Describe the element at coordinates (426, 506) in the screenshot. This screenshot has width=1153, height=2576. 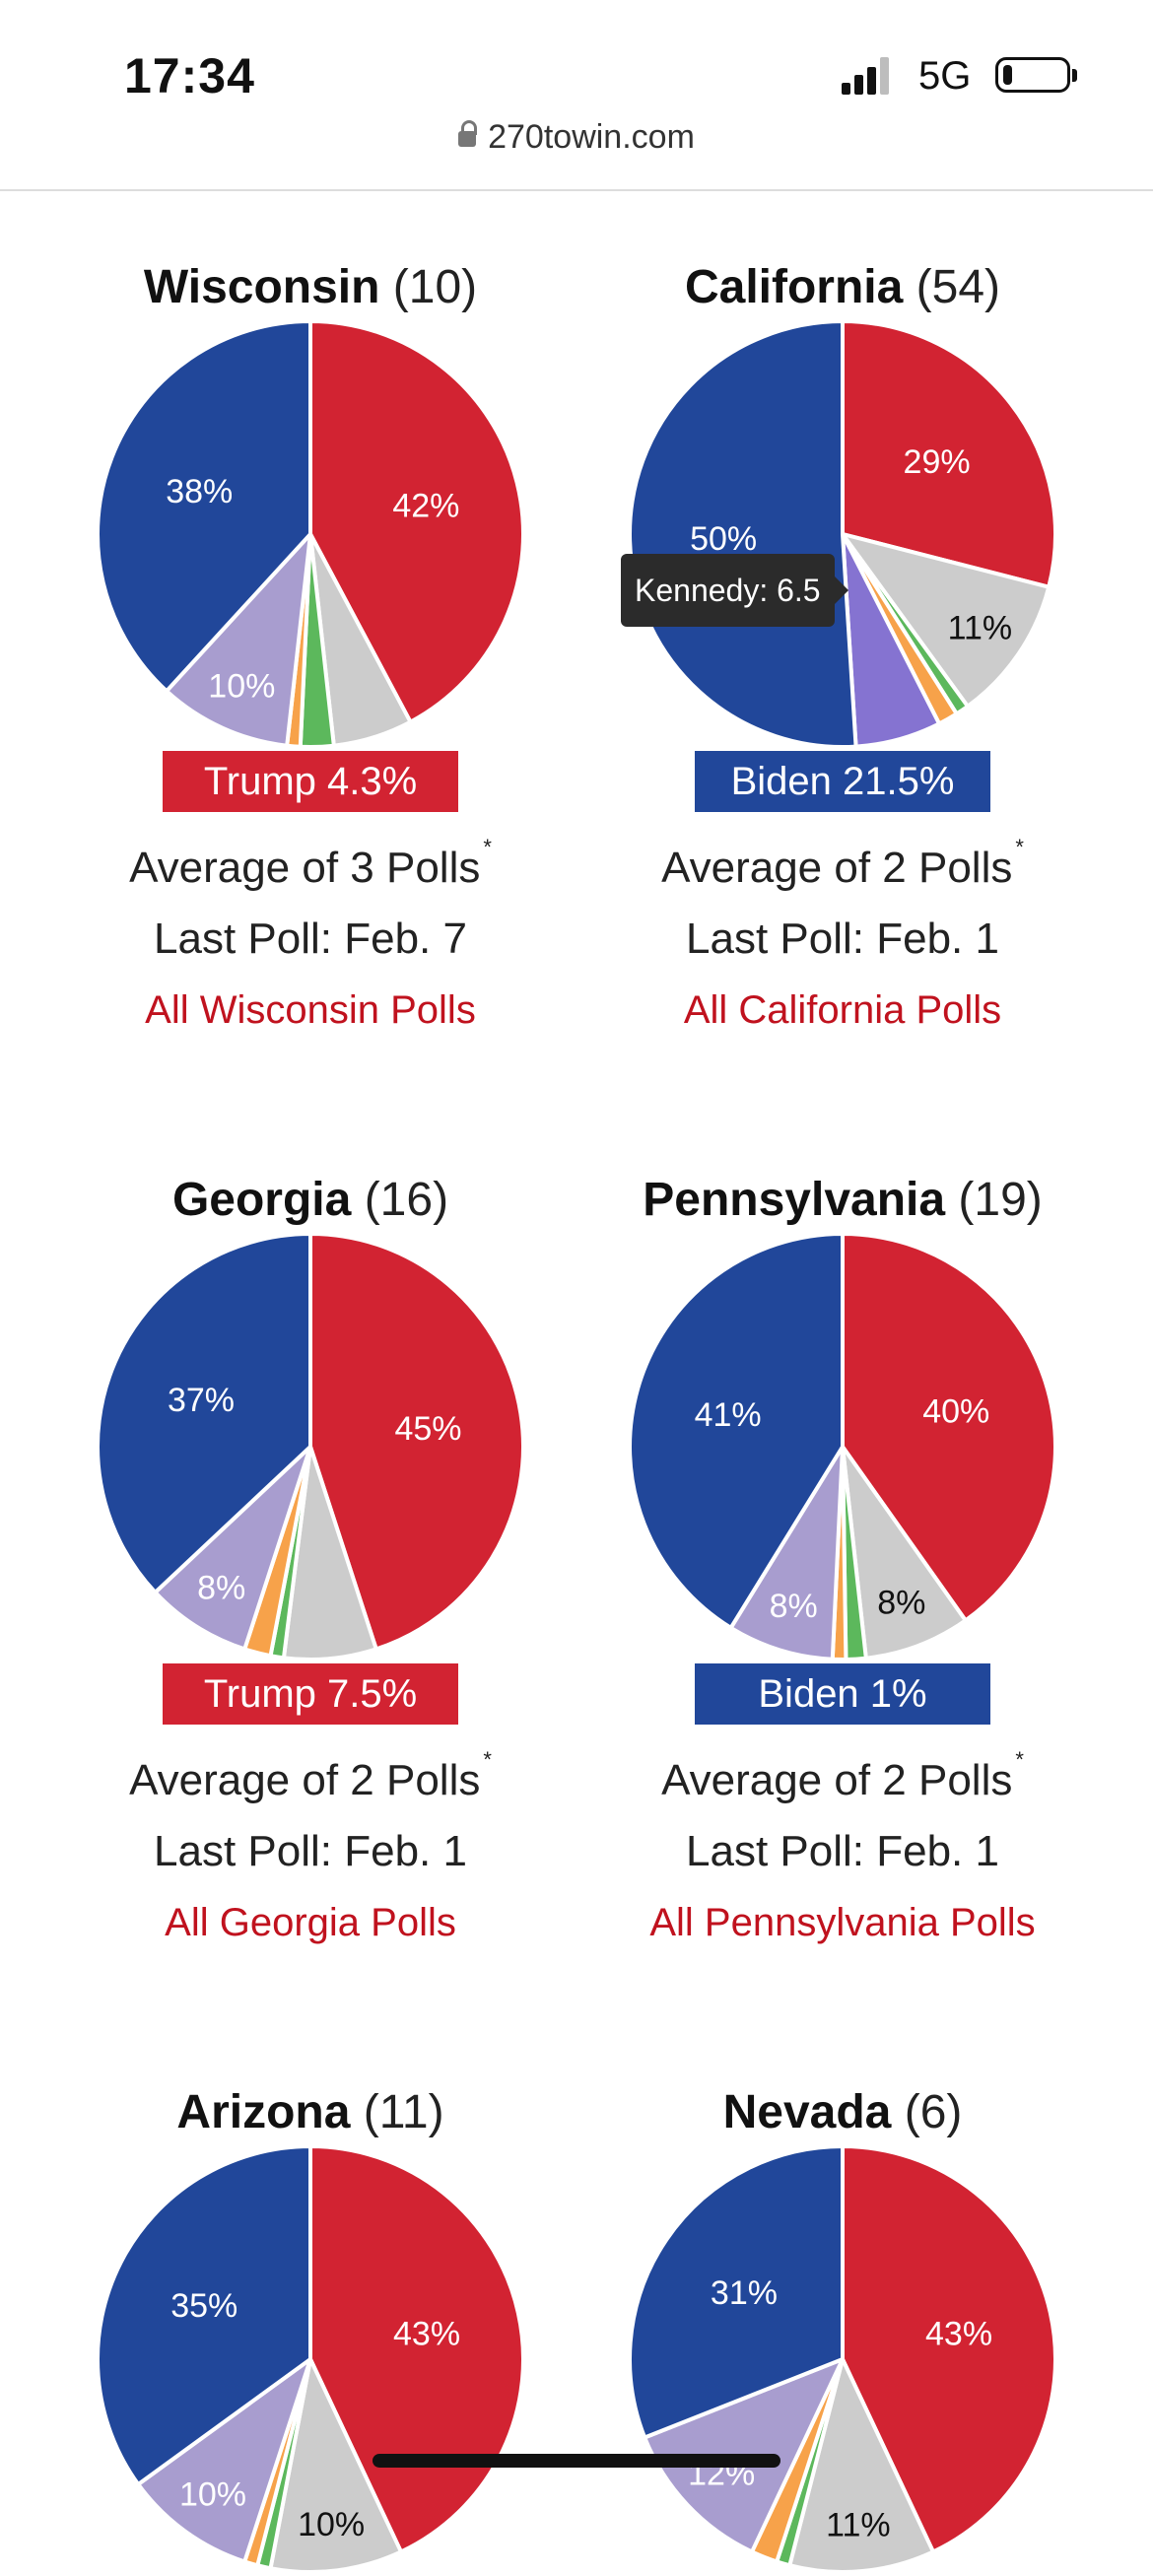
I see `pie-data-label: 42%` at that location.